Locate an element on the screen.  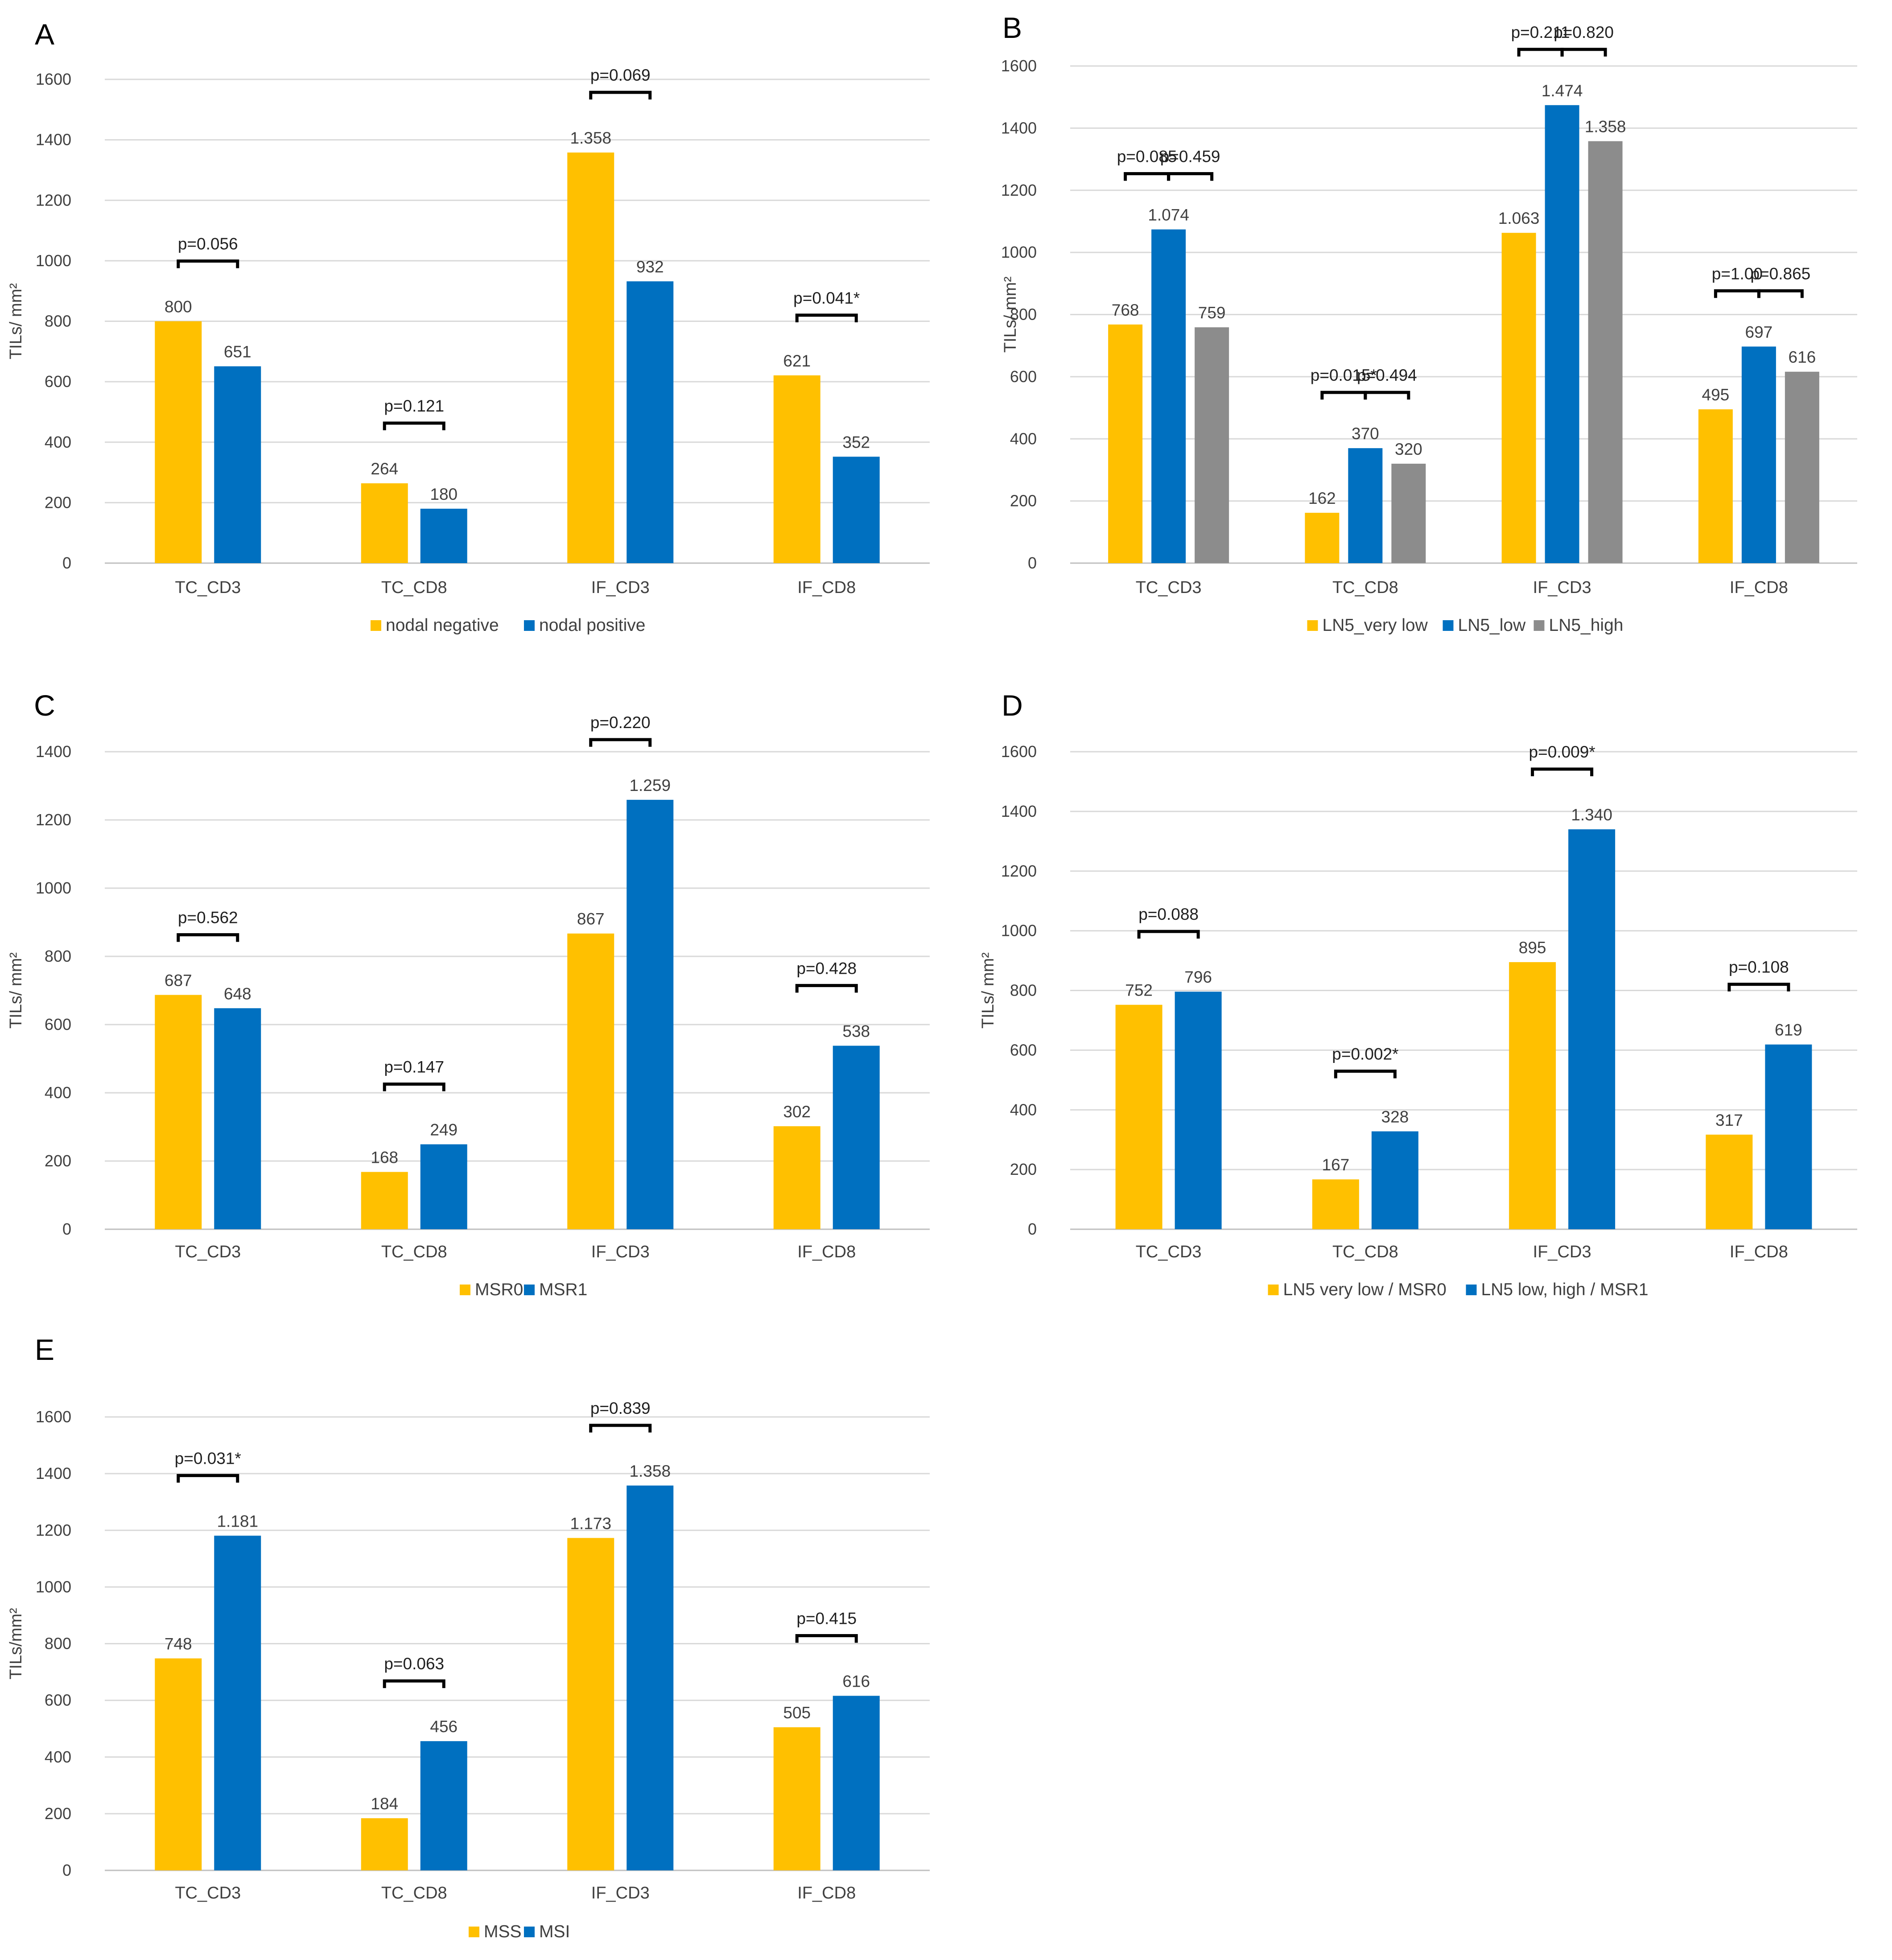
y-axis-label: TILs/mm² is located at coordinates (16, 1643).